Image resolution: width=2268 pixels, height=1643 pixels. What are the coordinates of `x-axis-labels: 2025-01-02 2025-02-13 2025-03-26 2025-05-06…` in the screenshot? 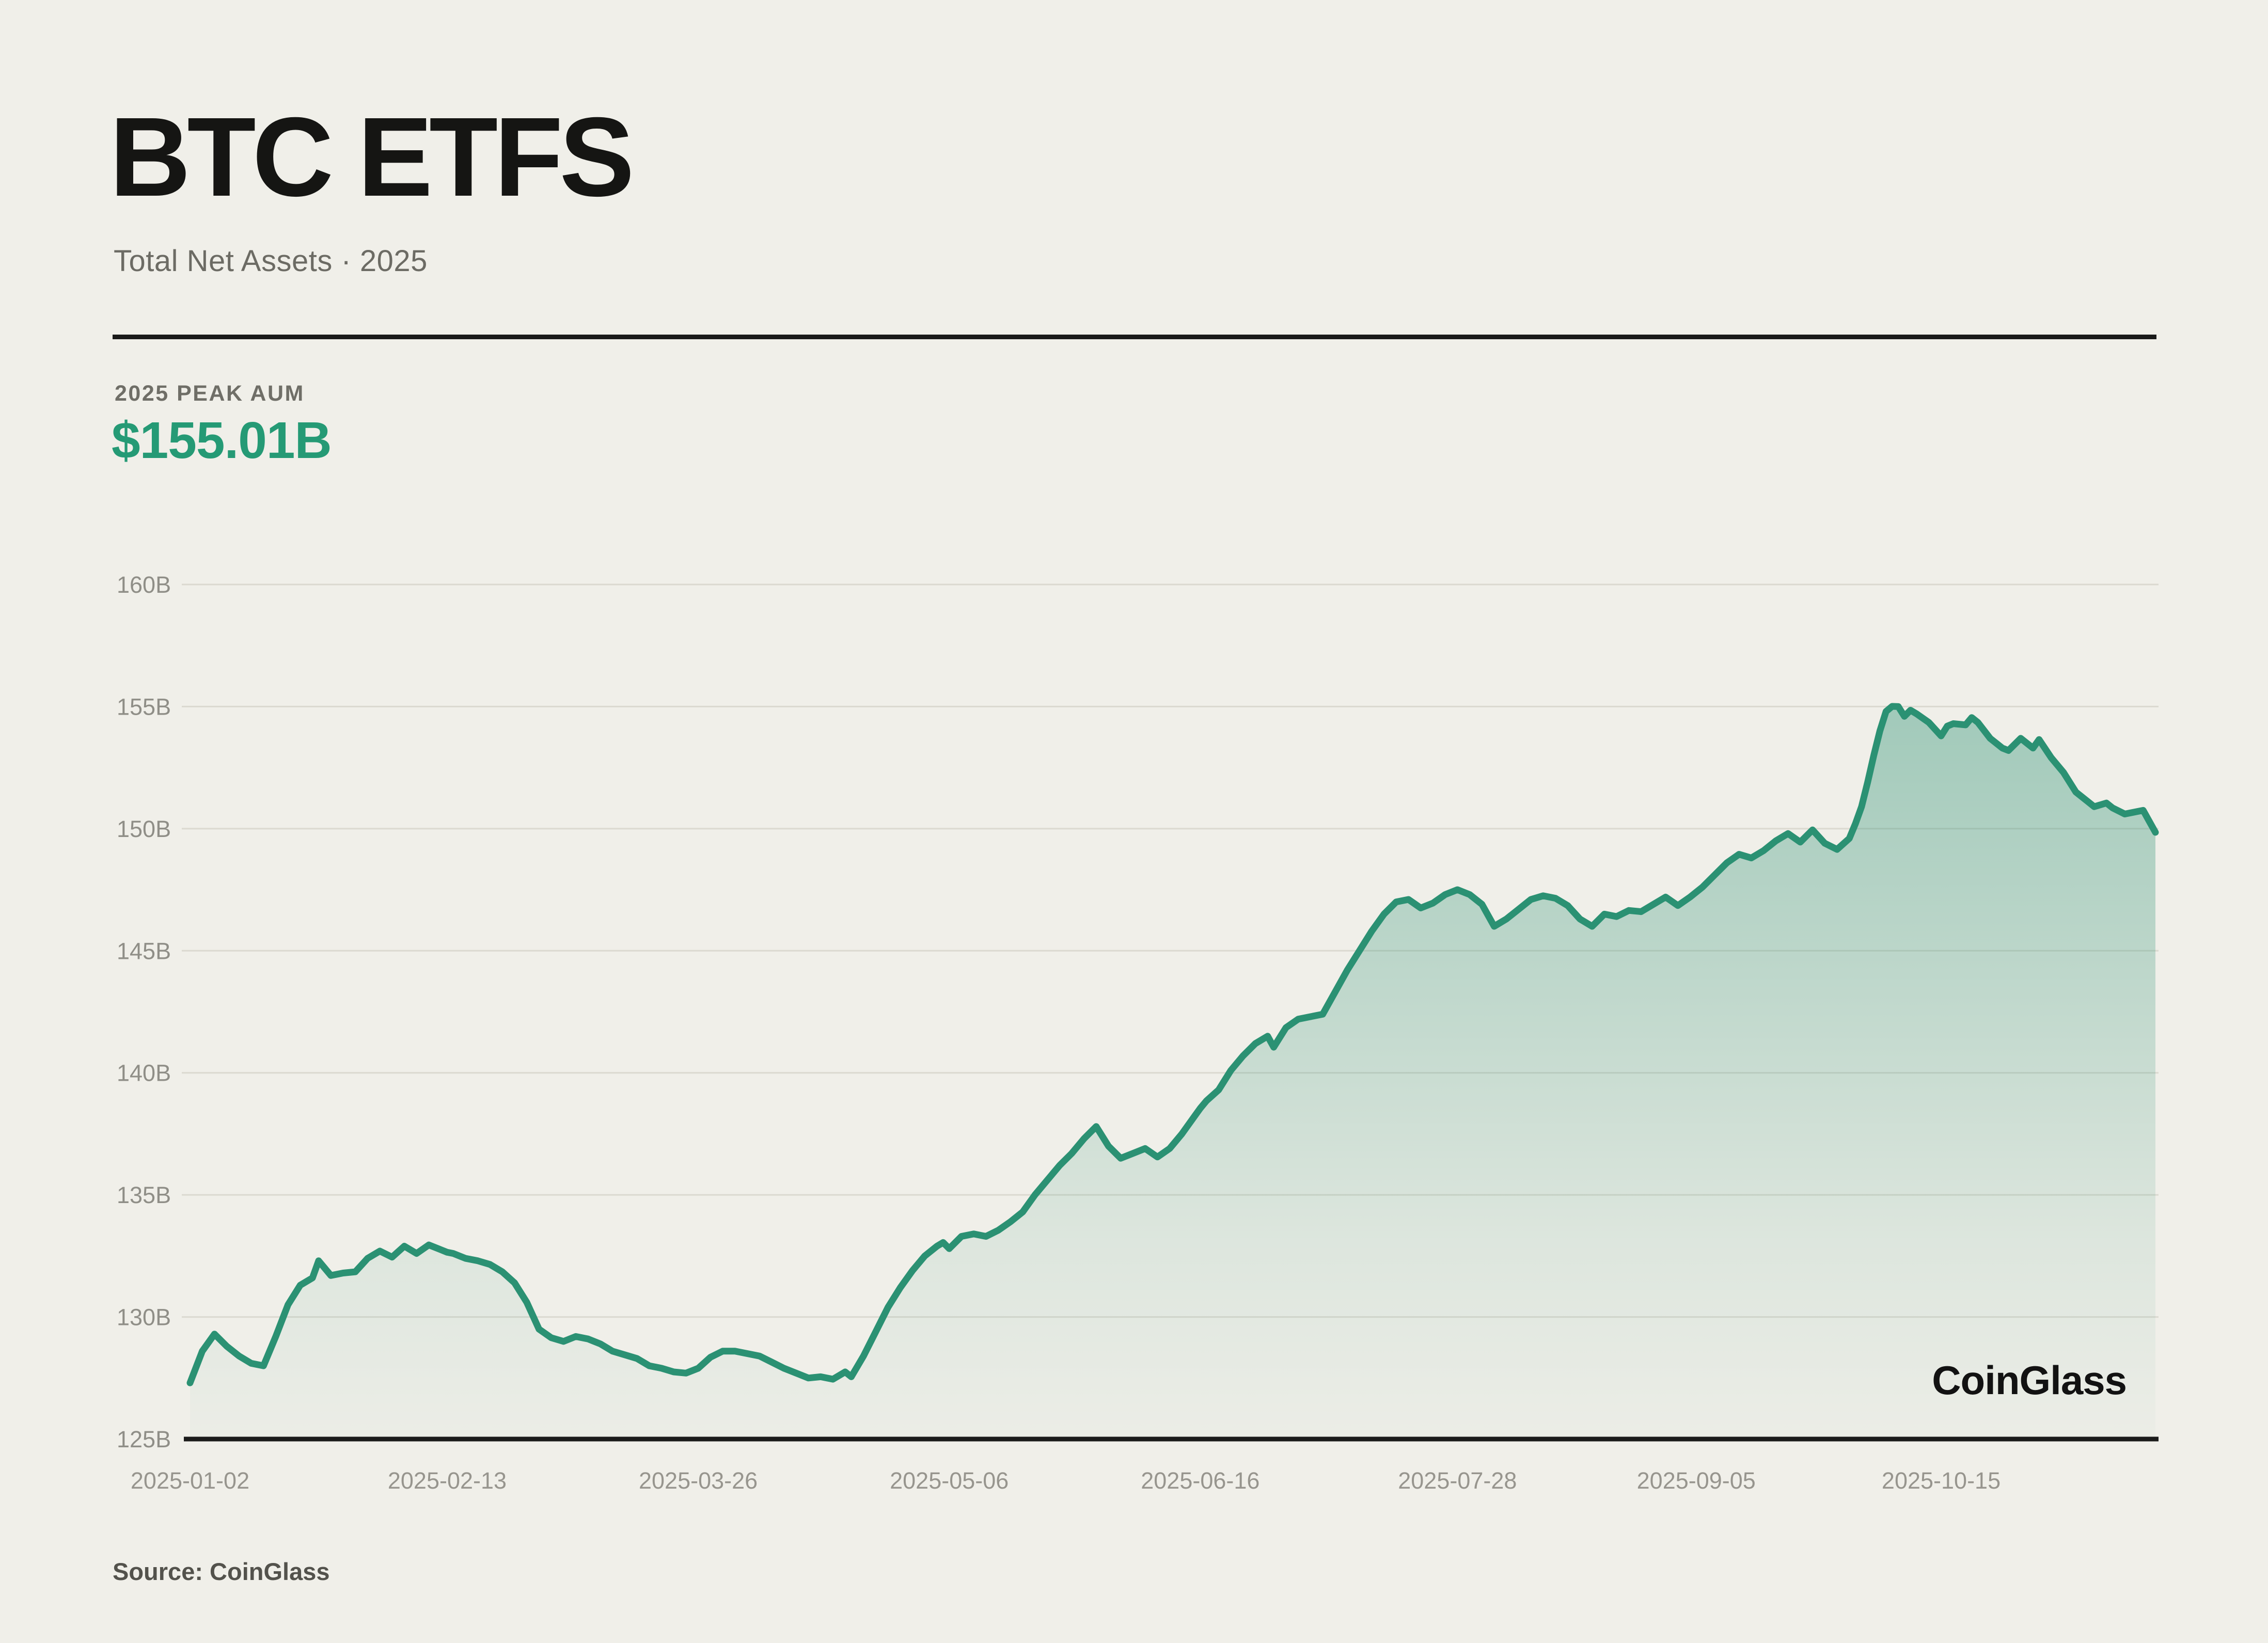 It's located at (1066, 1480).